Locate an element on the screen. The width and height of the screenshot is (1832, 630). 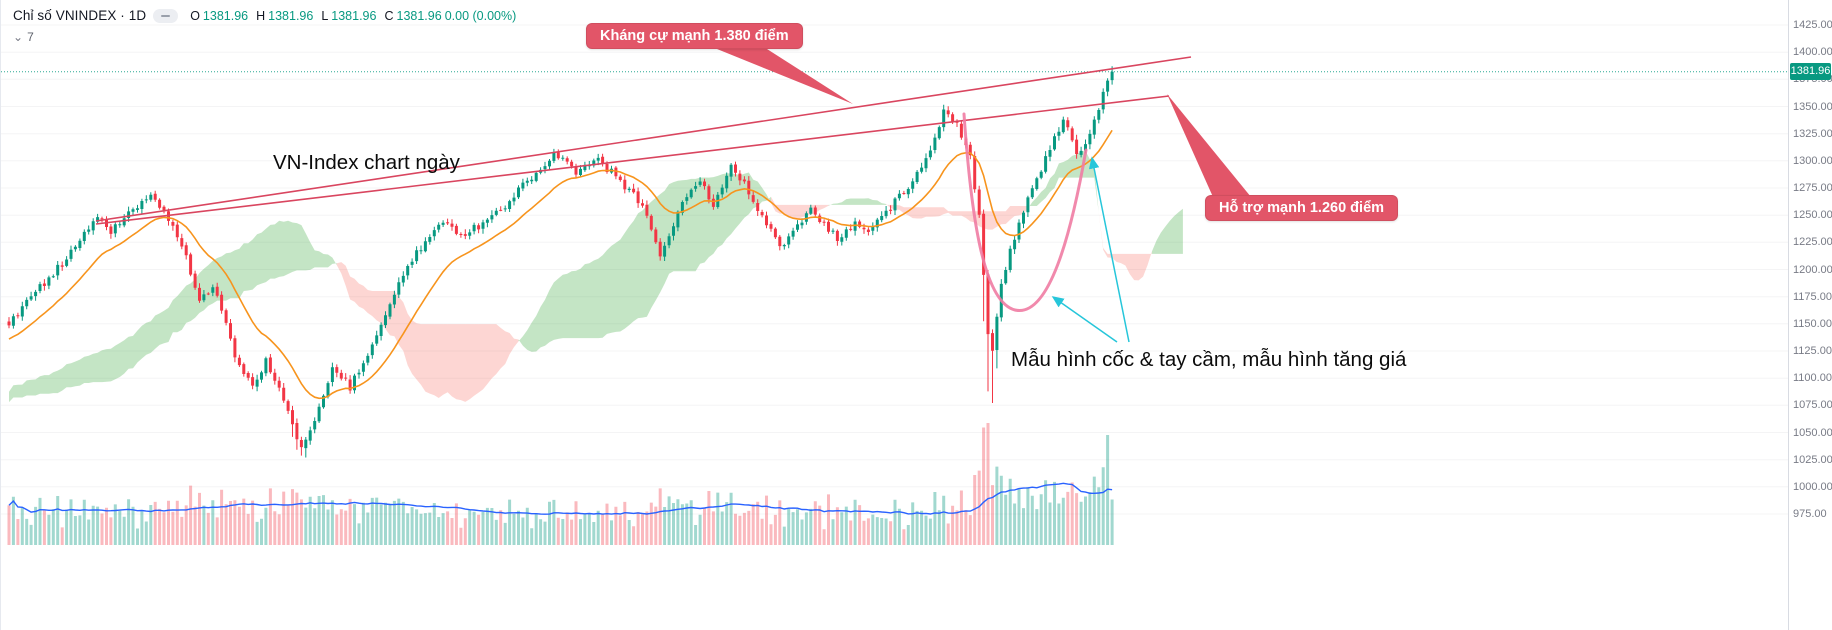
last-price-badge: 1381.96 is located at coordinates (1810, 71).